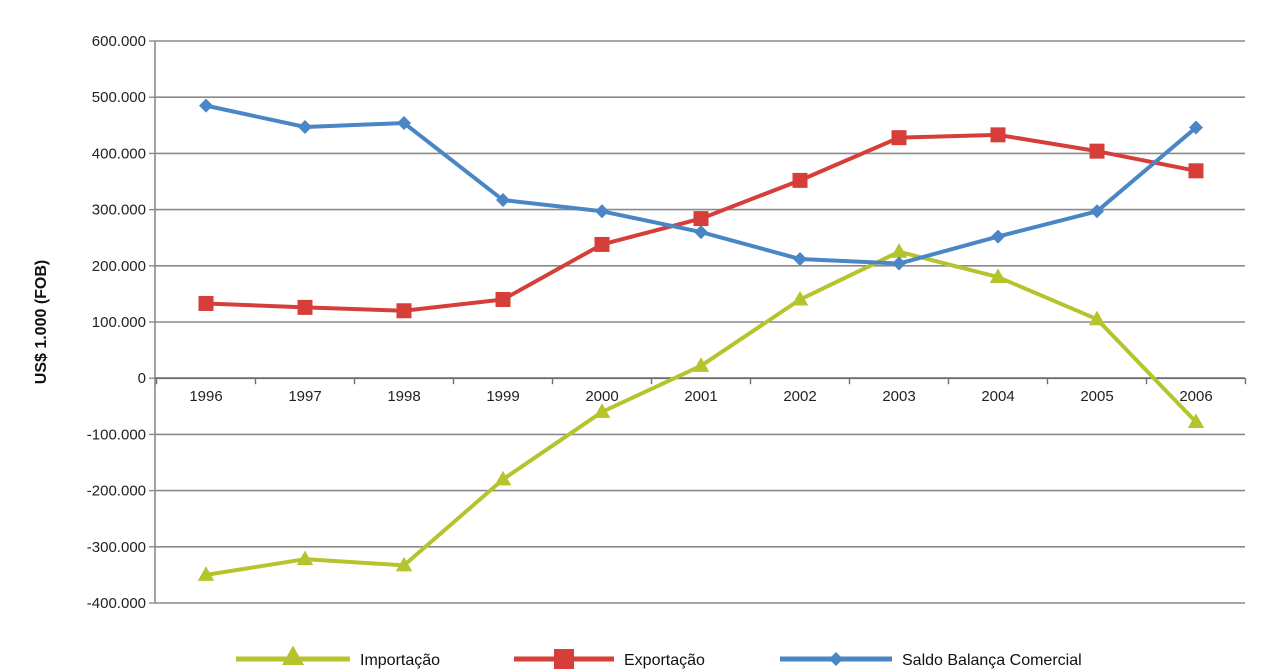 This screenshot has width=1269, height=671. Describe the element at coordinates (403, 396) in the screenshot. I see `x-tick-label: 1998` at that location.